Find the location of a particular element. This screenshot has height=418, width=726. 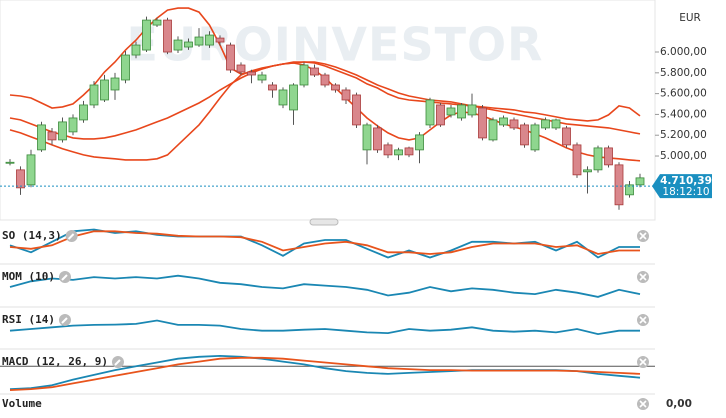

currency-label: EUR is located at coordinates (690, 18).